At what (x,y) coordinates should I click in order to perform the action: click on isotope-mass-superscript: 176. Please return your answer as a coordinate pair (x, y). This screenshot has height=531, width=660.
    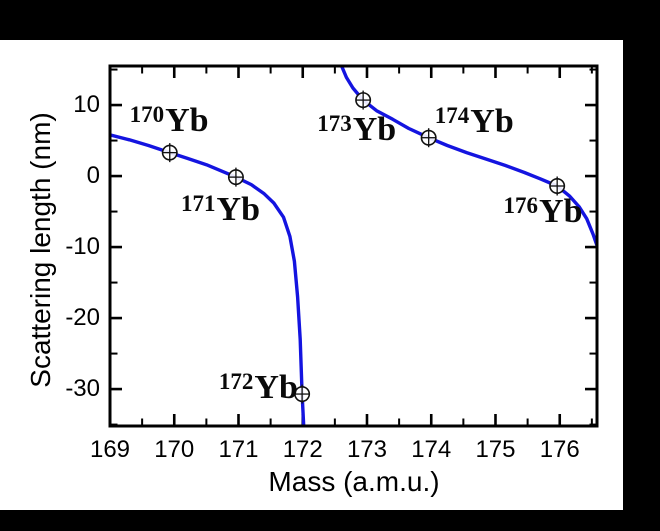
    Looking at the image, I should click on (521, 206).